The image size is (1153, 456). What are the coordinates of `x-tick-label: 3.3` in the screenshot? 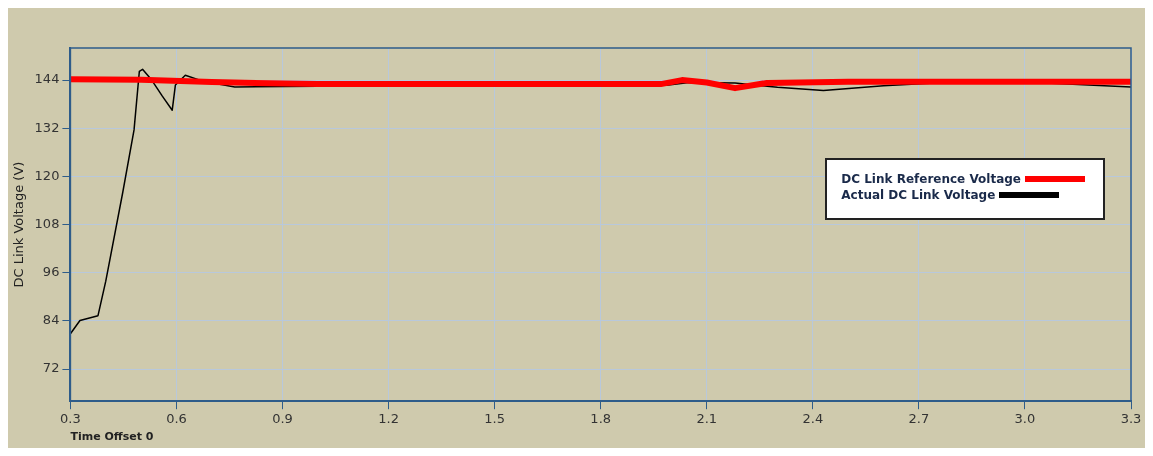 It's located at (1131, 419).